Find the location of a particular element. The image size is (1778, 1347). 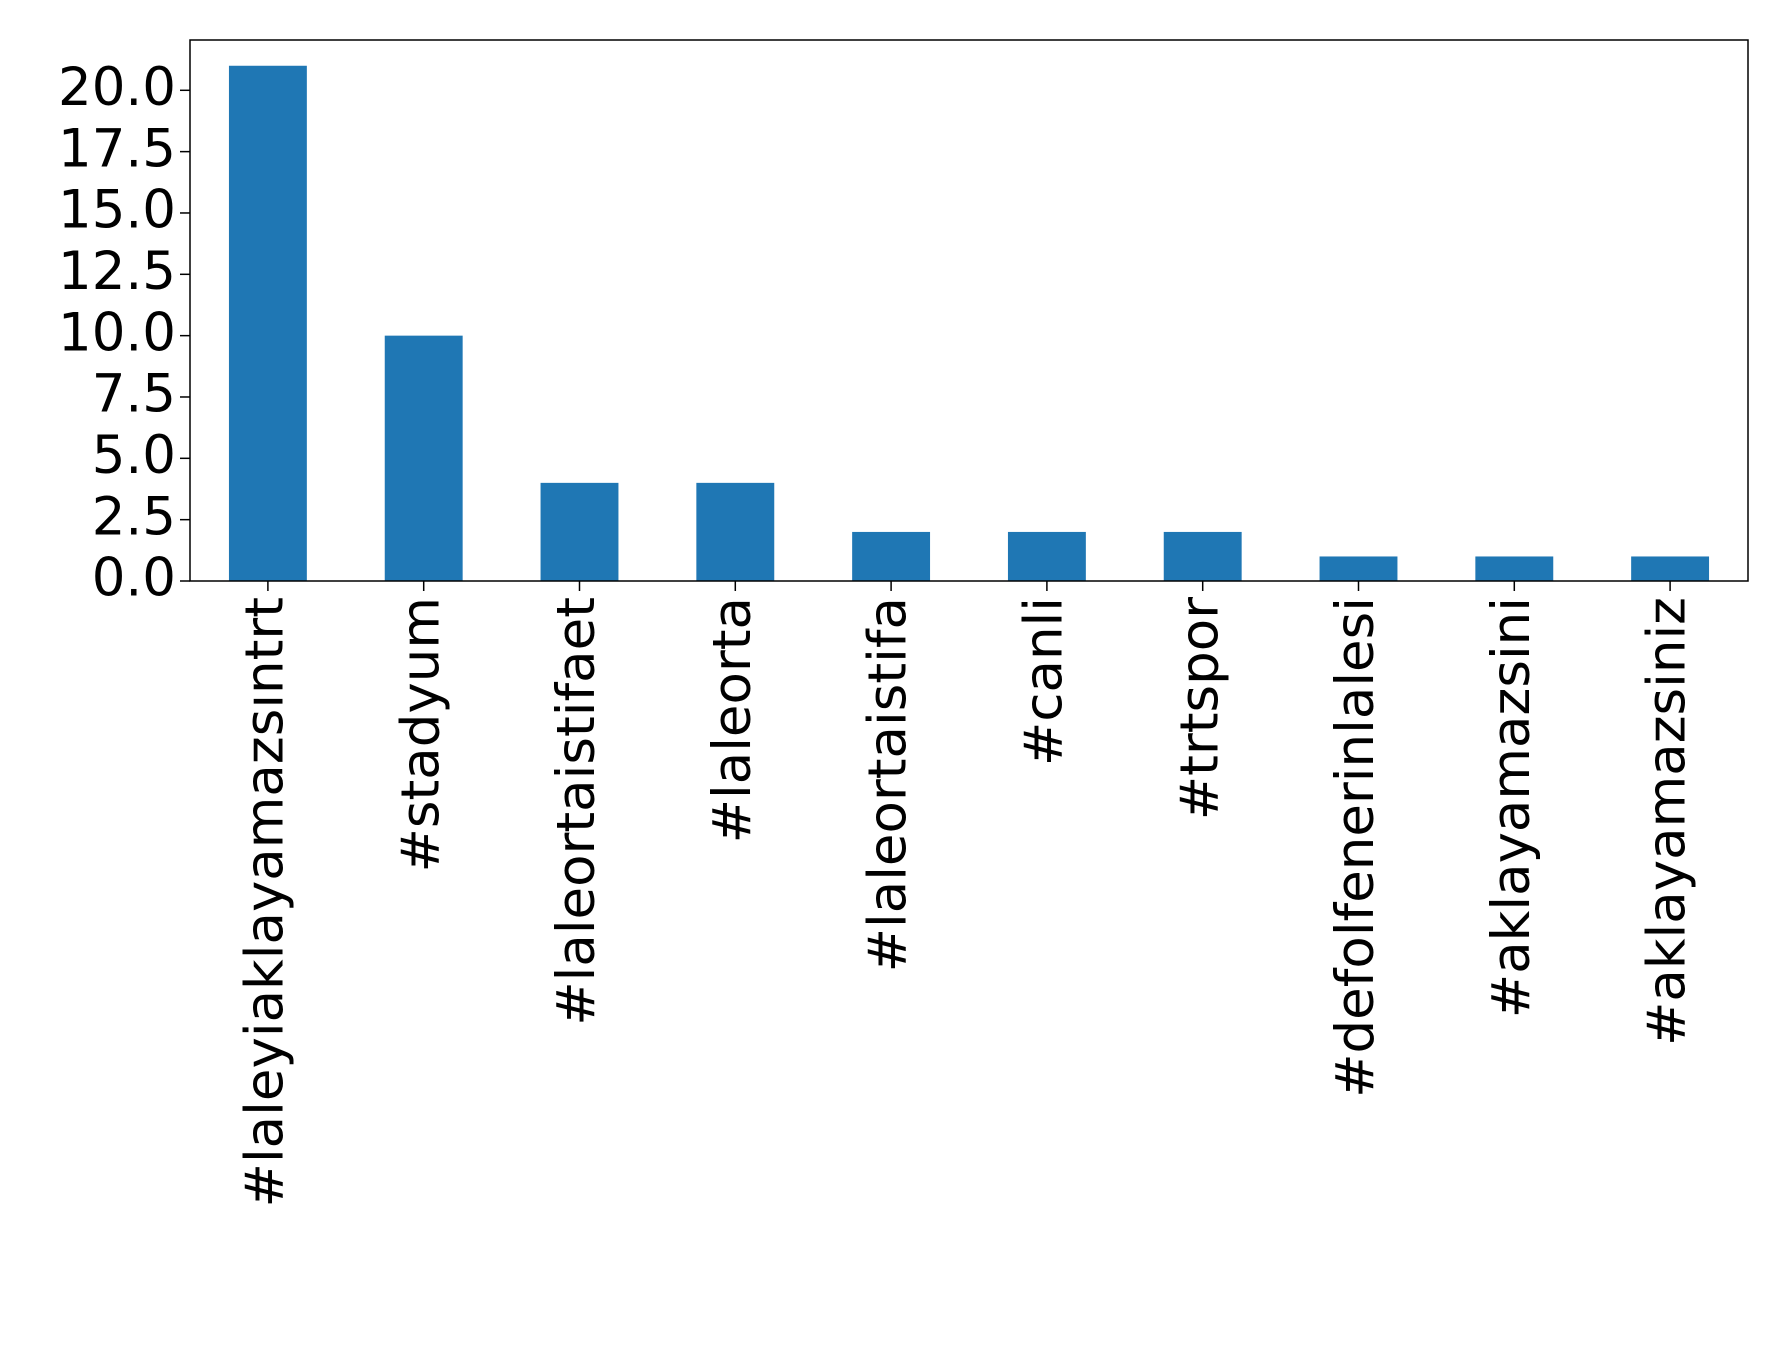

x-tick-label: #laleortaistifaet is located at coordinates (576, 811).